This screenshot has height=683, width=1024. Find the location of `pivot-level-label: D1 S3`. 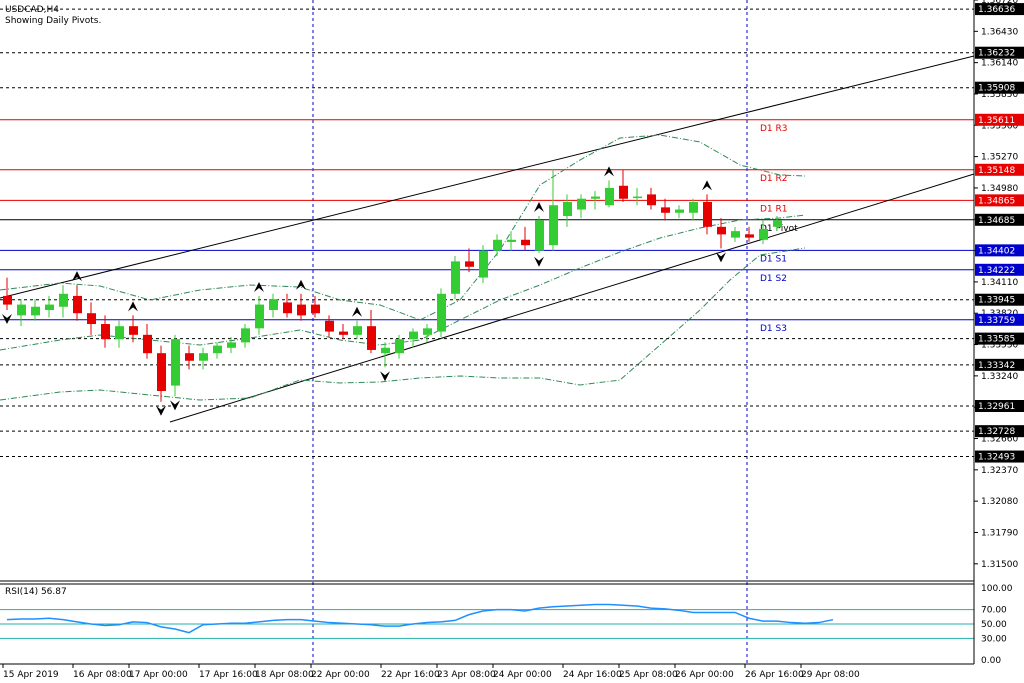

pivot-level-label: D1 S3 is located at coordinates (773, 329).